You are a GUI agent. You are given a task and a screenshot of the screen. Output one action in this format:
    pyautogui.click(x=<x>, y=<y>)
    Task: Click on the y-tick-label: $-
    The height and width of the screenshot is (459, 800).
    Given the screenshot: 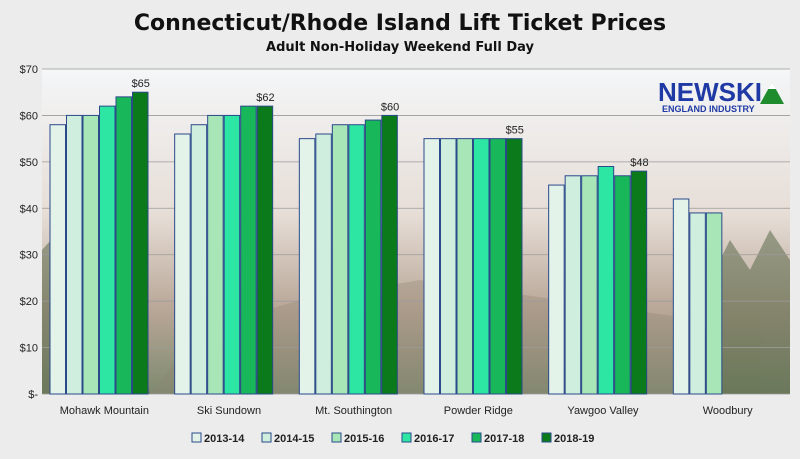 What is the action you would take?
    pyautogui.click(x=33, y=395)
    